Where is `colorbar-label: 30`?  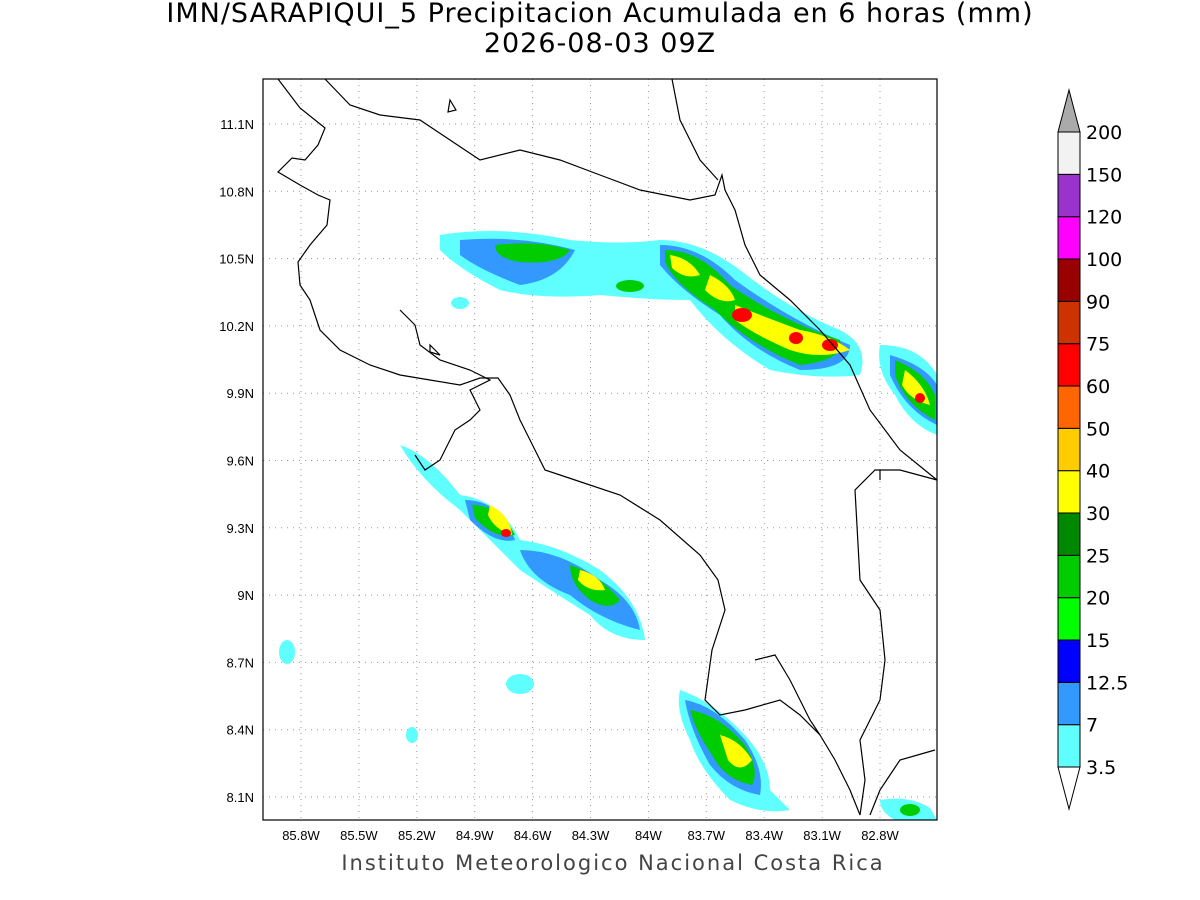
colorbar-label: 30 is located at coordinates (1098, 514).